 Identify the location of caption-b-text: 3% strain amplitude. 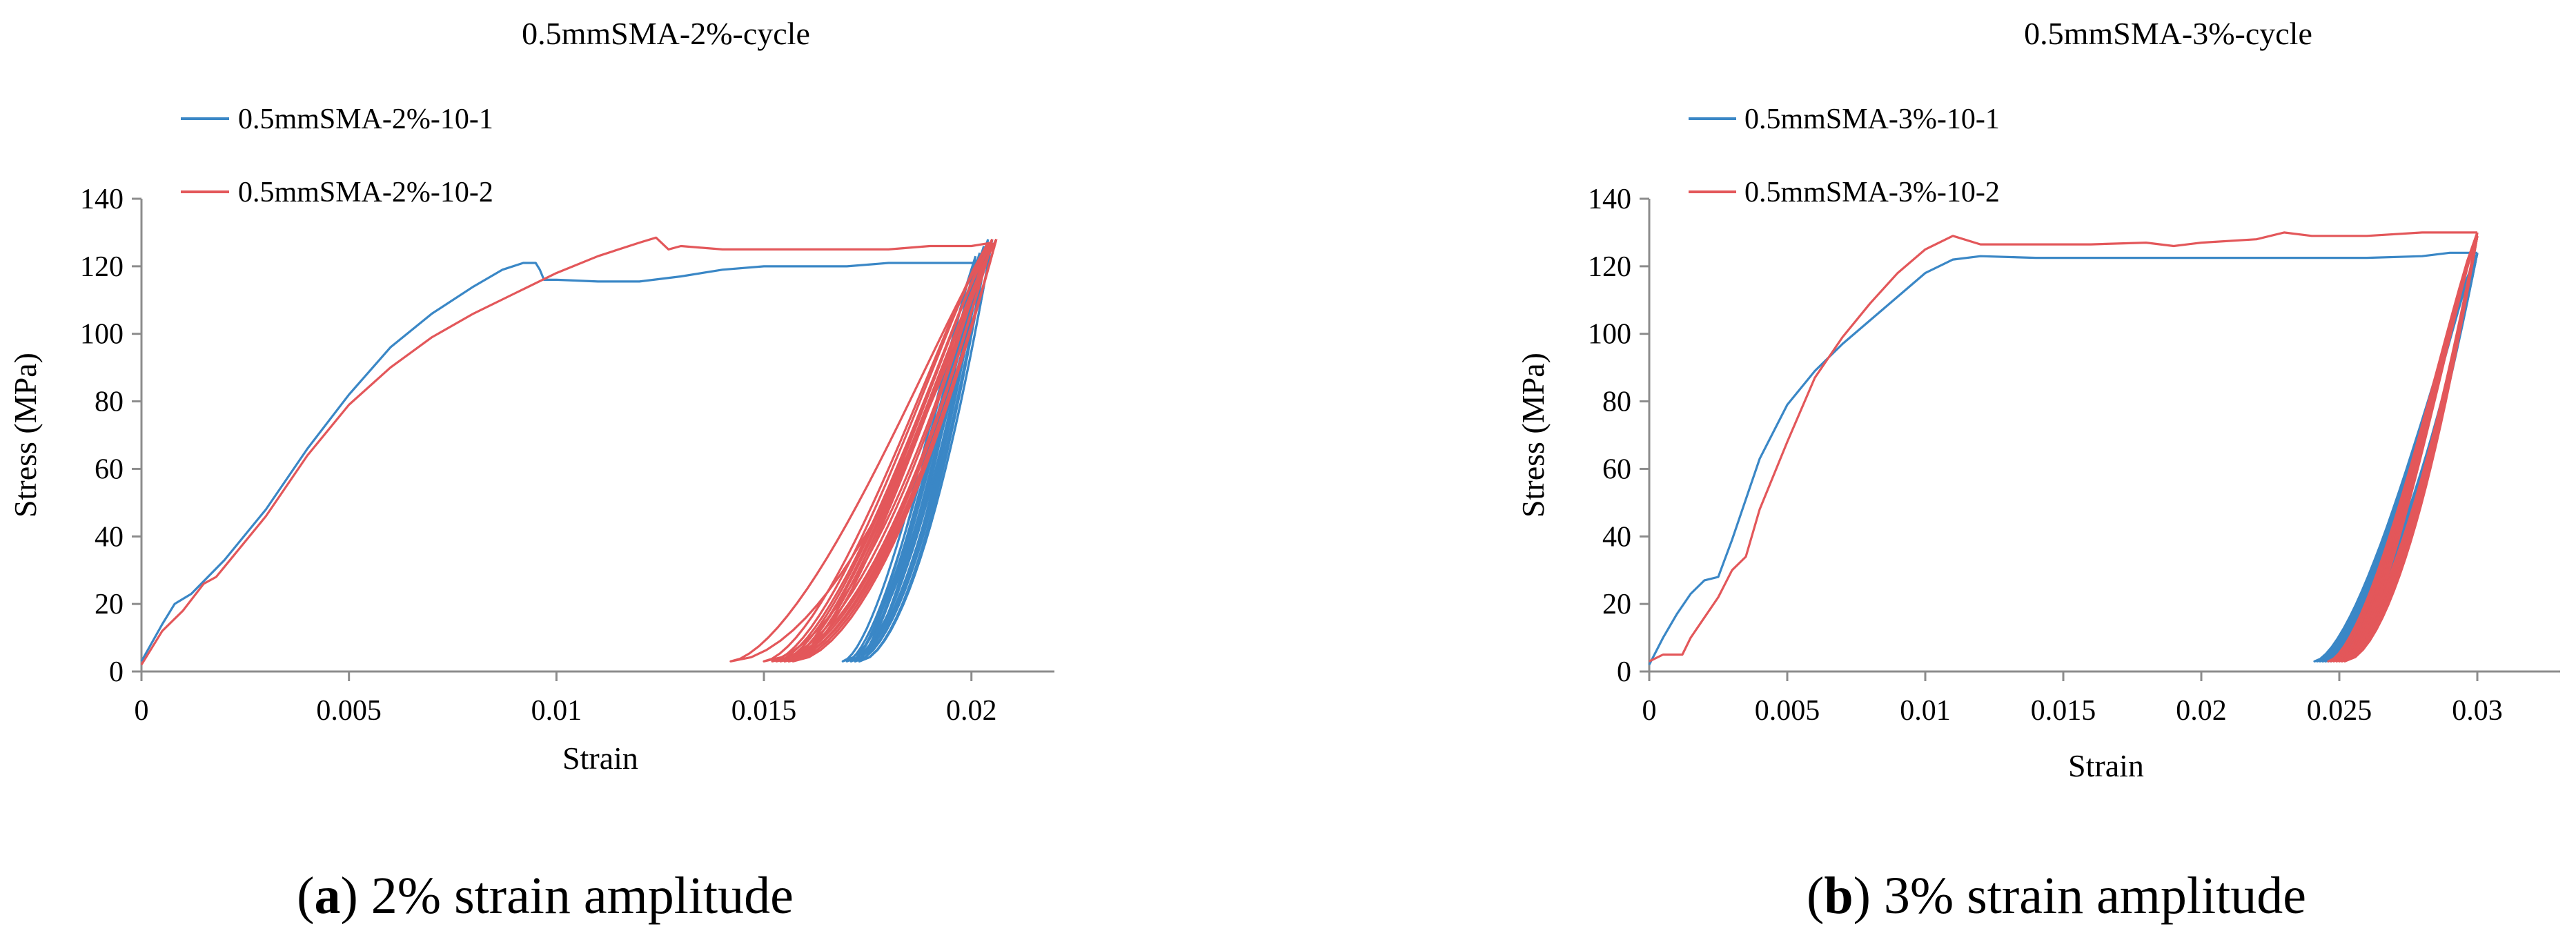
(2088, 896).